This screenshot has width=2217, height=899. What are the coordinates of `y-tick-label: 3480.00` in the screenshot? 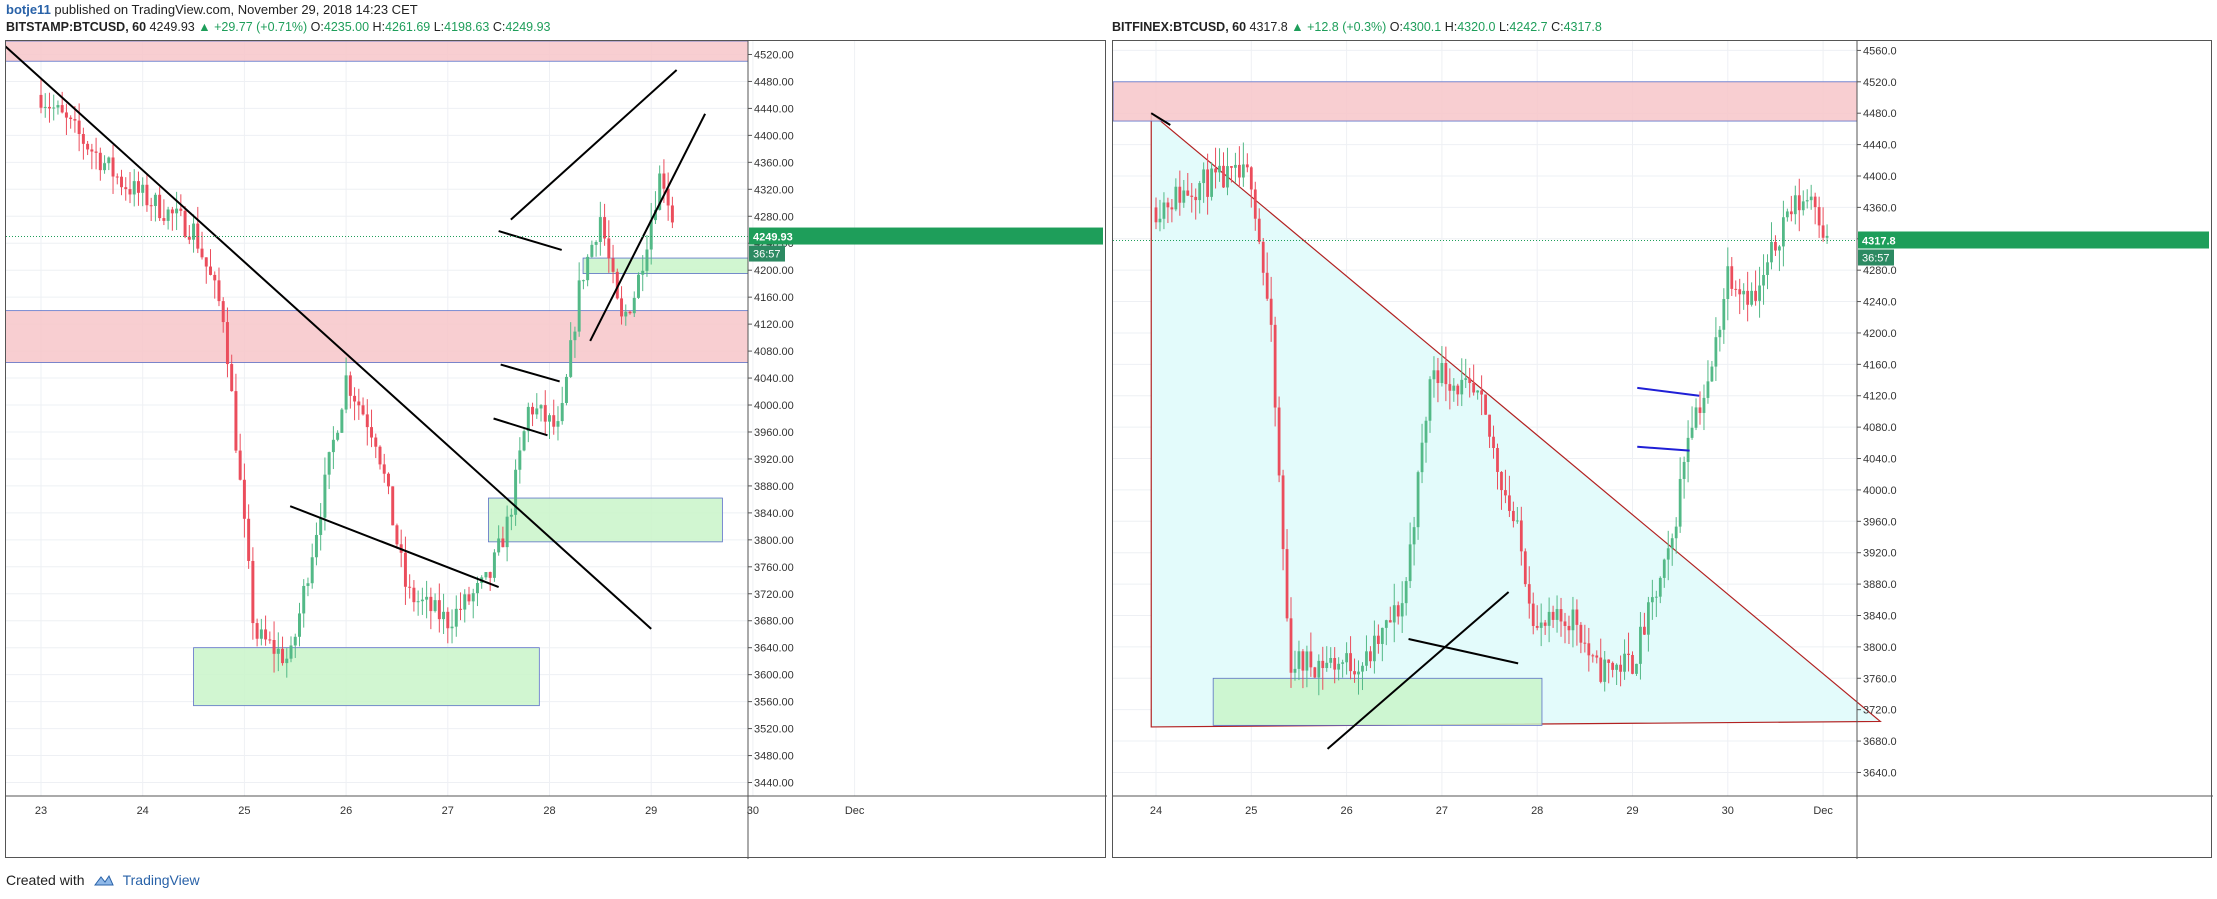 It's located at (774, 757).